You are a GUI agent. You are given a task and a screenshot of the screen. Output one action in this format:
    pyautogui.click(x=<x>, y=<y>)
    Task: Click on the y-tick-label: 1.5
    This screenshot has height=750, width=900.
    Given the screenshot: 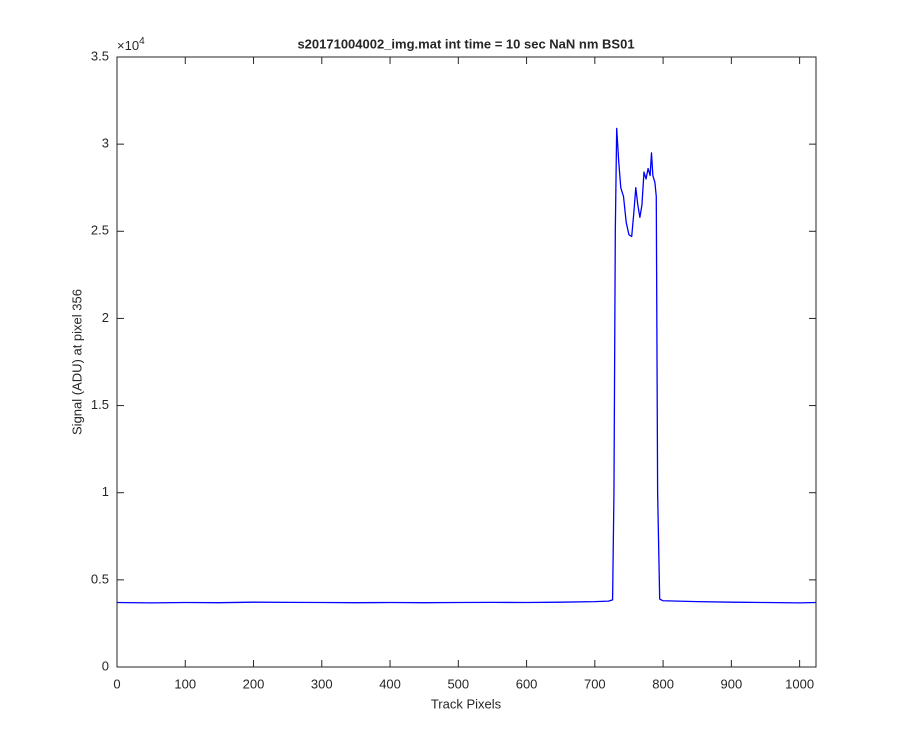 What is the action you would take?
    pyautogui.click(x=100, y=404)
    